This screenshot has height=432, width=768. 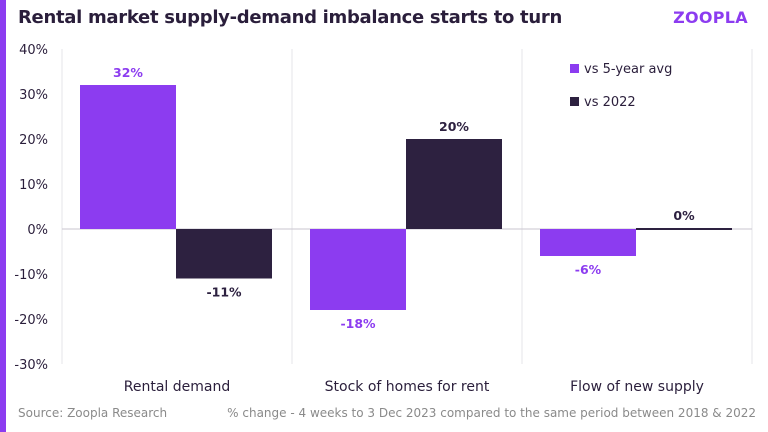 I want to click on y-tick-label: 20%, so click(x=33, y=140).